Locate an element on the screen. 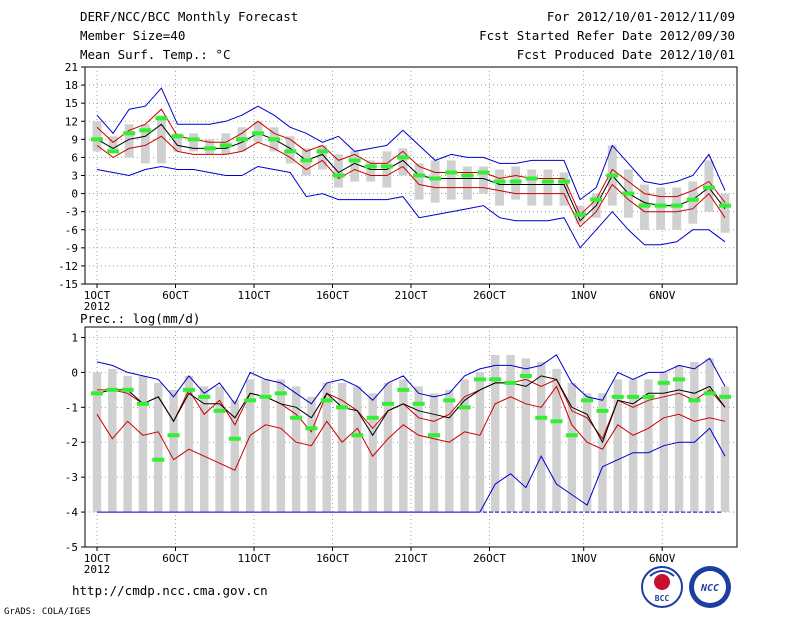 Image resolution: width=800 pixels, height=618 pixels. temp-ytick-label: -3 is located at coordinates (71, 212).